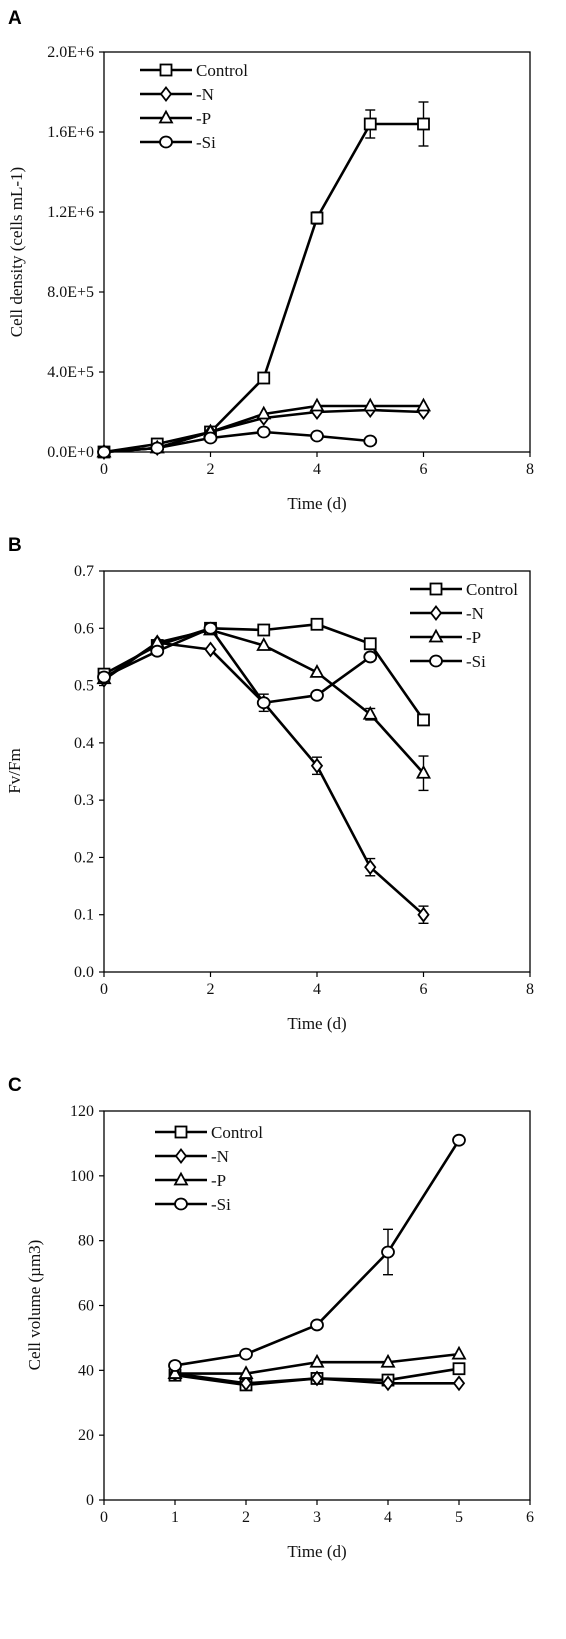 The height and width of the screenshot is (1639, 566). What do you see at coordinates (16, 252) in the screenshot?
I see `y-axis-title: Cell density (cells mL-1)` at bounding box center [16, 252].